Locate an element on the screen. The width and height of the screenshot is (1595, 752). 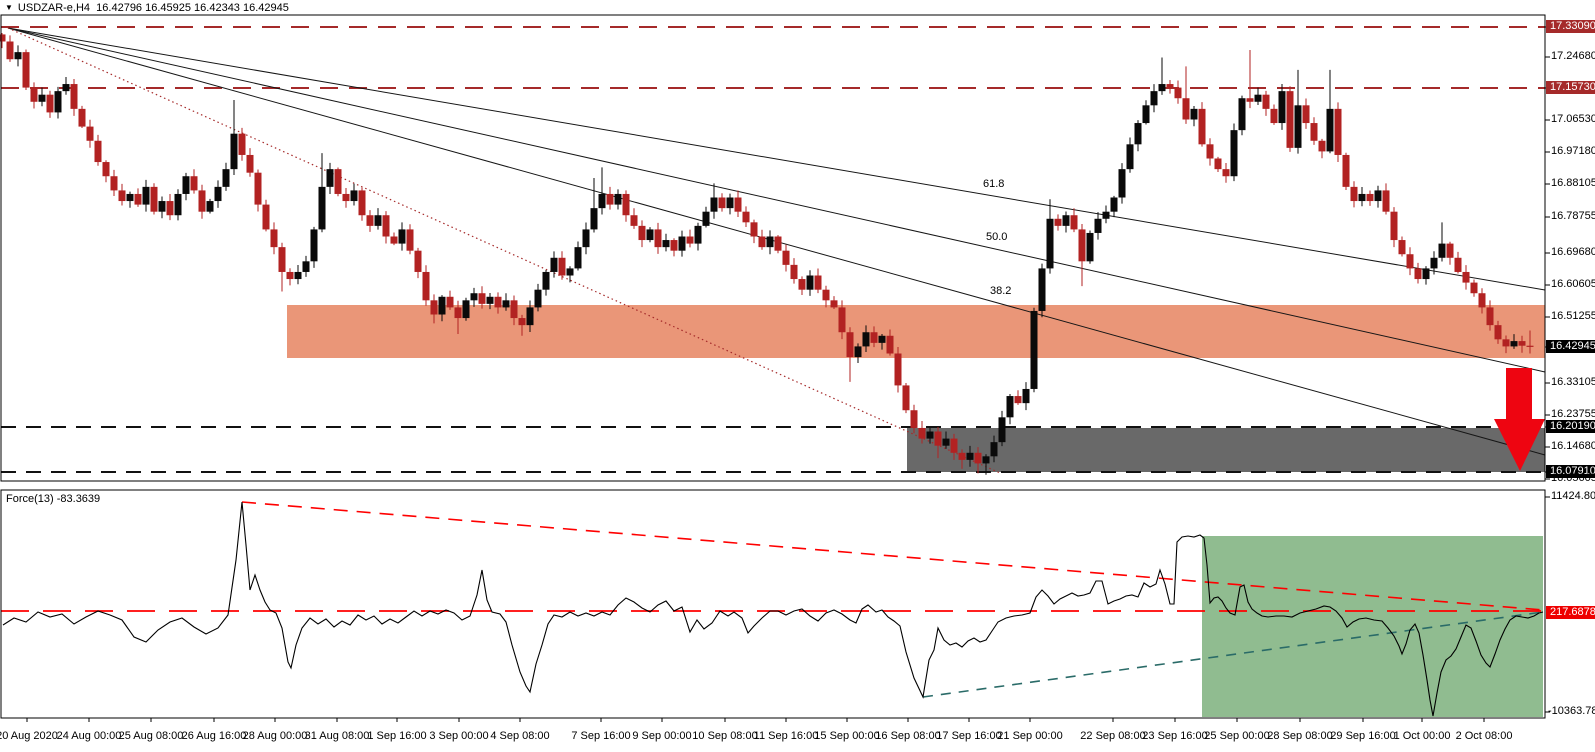
ohlc-values: 16.42796 16.45925 16.42343 16.42945 is located at coordinates (192, 8).